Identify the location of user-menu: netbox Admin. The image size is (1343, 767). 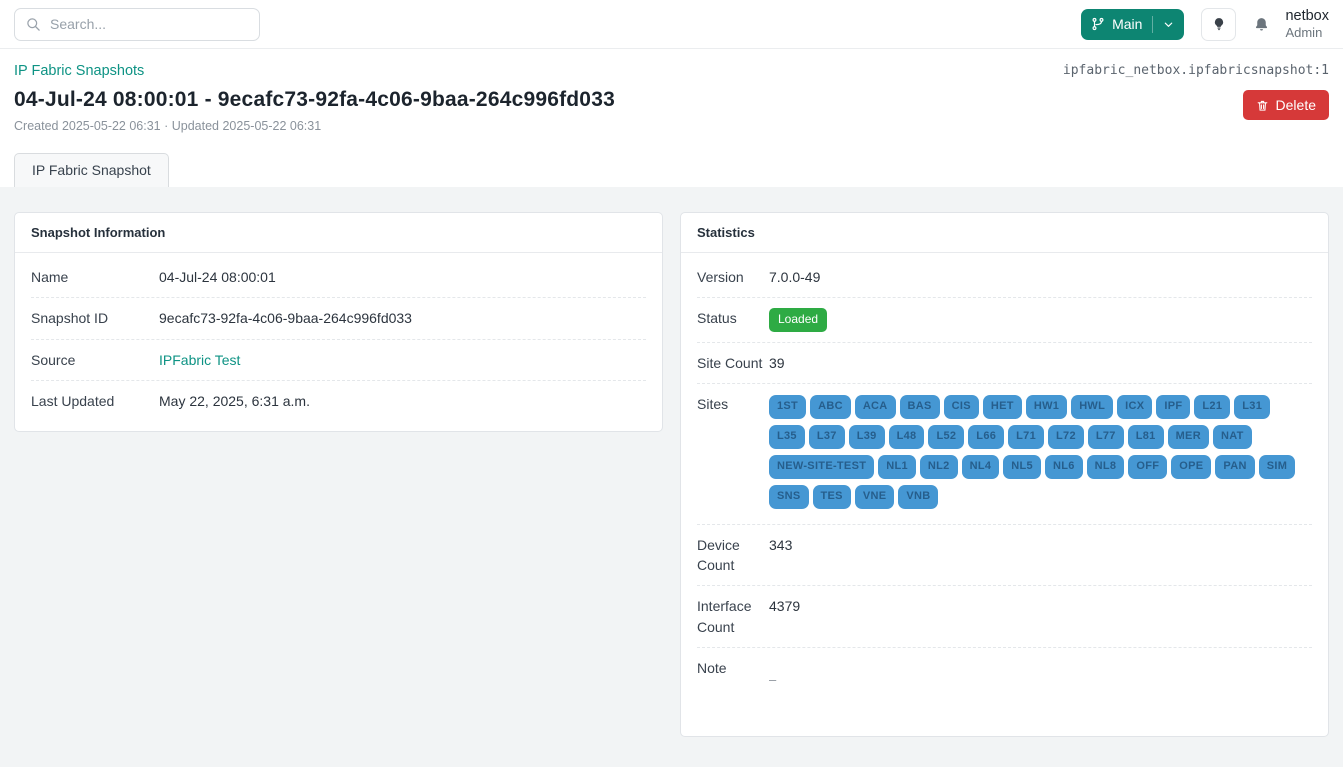
(1307, 24).